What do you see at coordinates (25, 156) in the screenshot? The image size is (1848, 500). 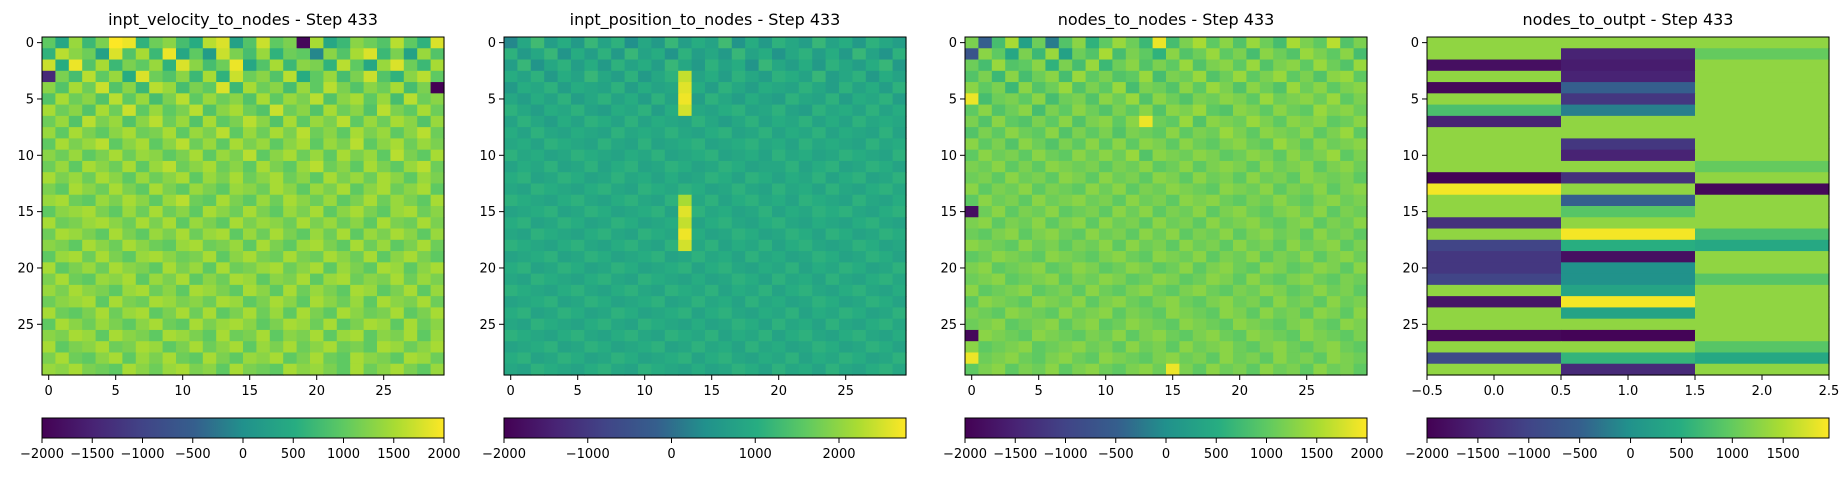 I see `y-tick-label: 10` at bounding box center [25, 156].